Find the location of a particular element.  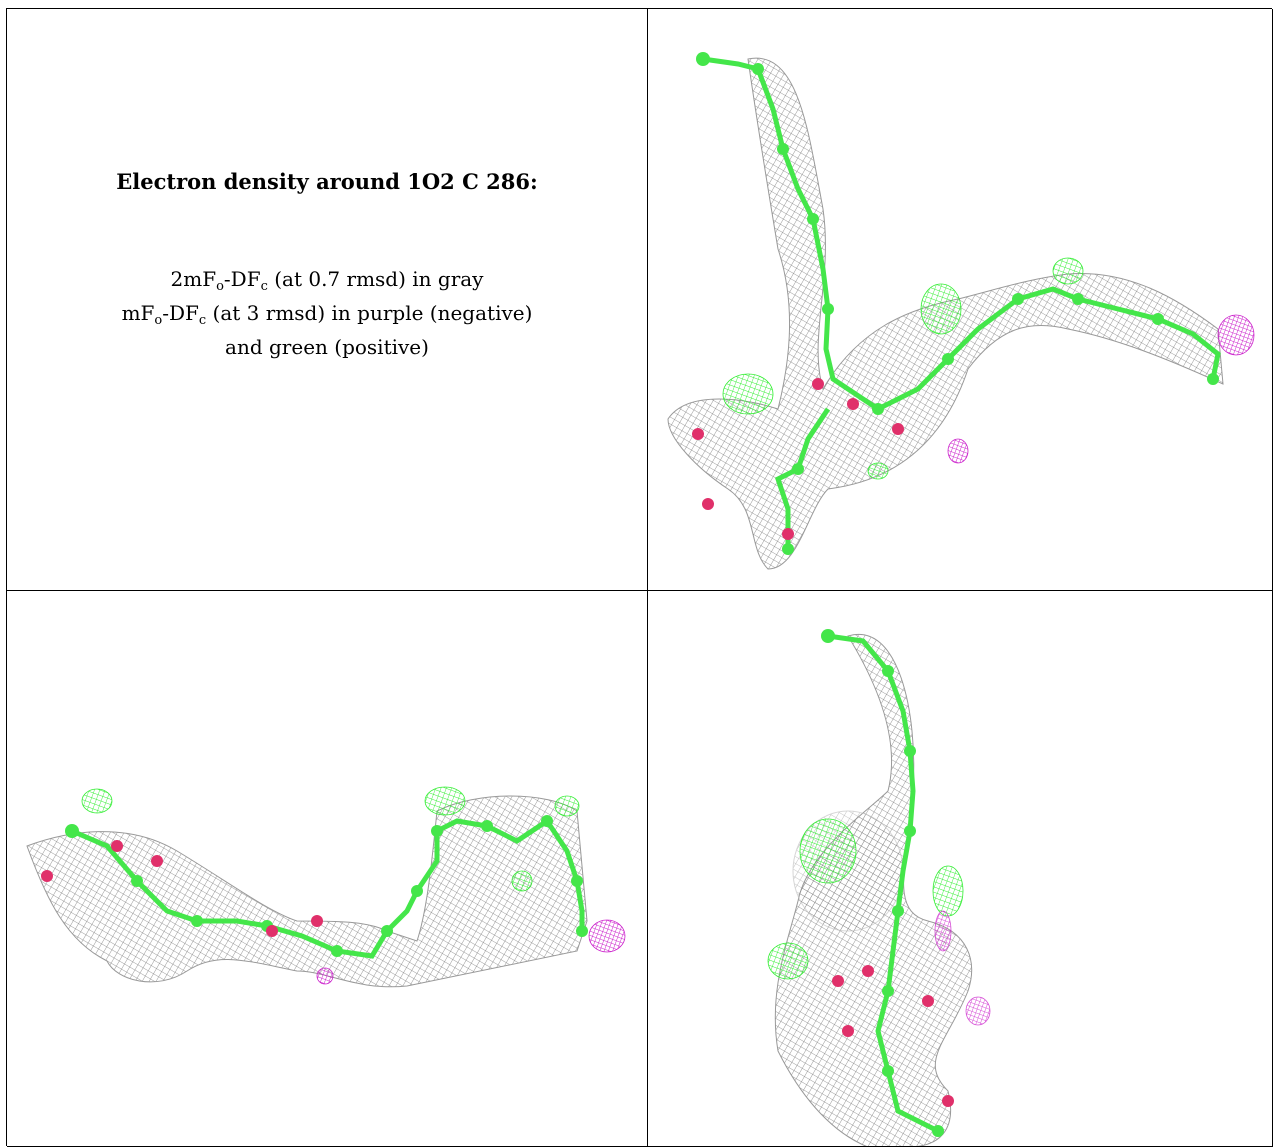

caption-line-3: and green (positive) is located at coordinates (327, 347).